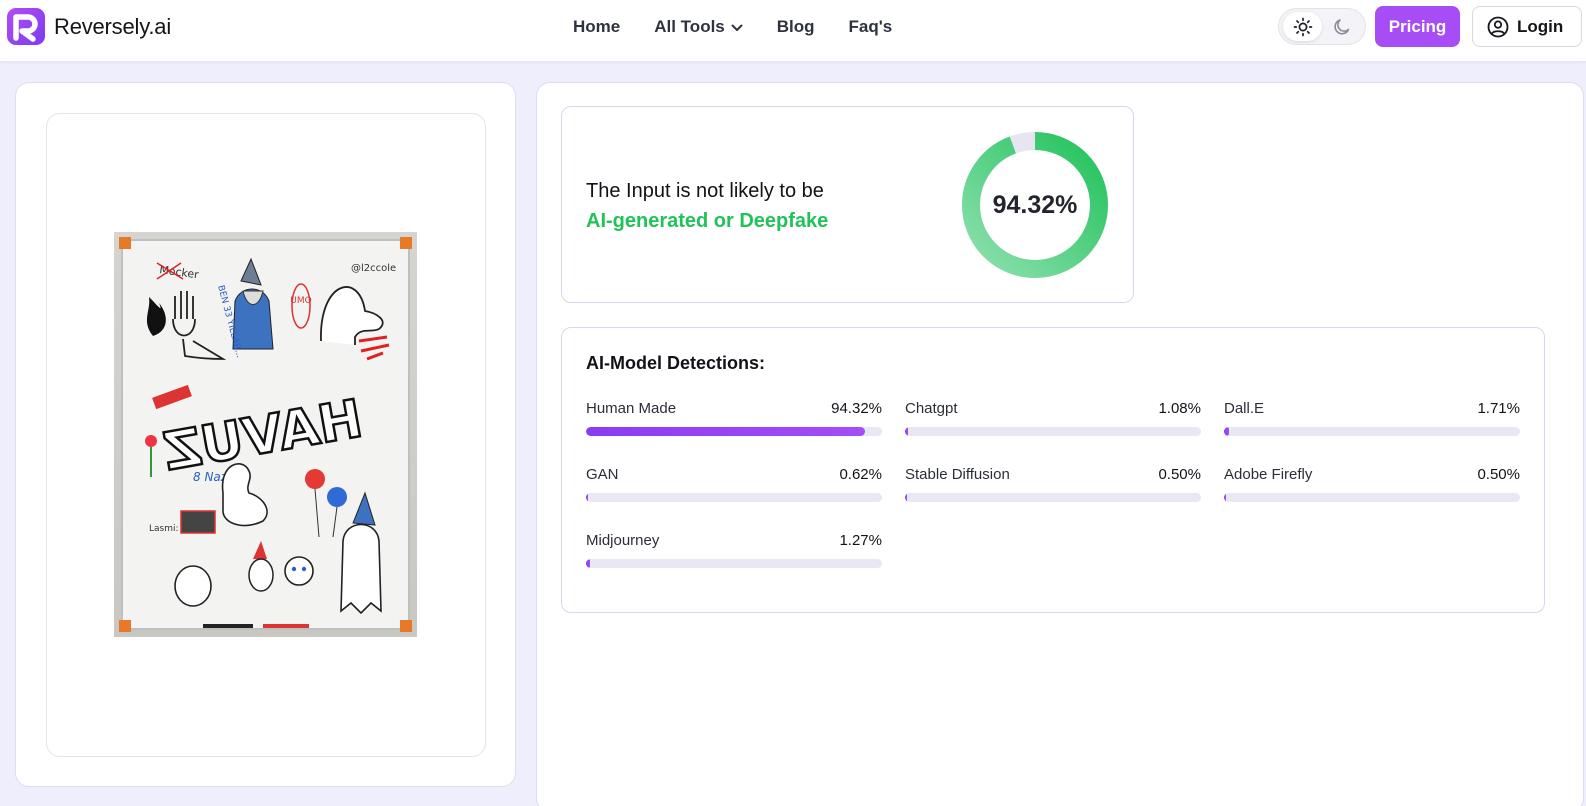 The height and width of the screenshot is (806, 1586). Describe the element at coordinates (263, 436) in the screenshot. I see `image-text-havuz: HAVUZ` at that location.